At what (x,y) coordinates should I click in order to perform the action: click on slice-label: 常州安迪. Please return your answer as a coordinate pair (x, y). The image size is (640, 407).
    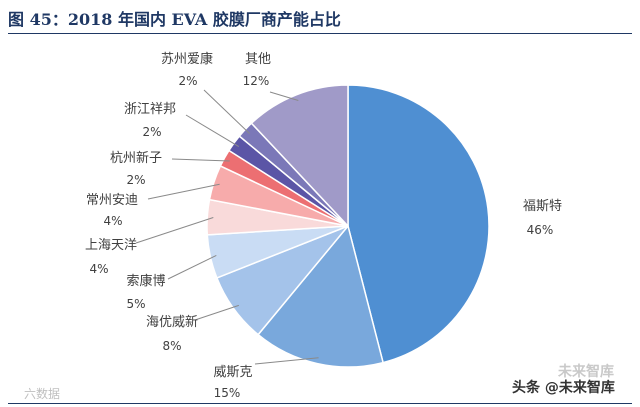
    Looking at the image, I should click on (112, 200).